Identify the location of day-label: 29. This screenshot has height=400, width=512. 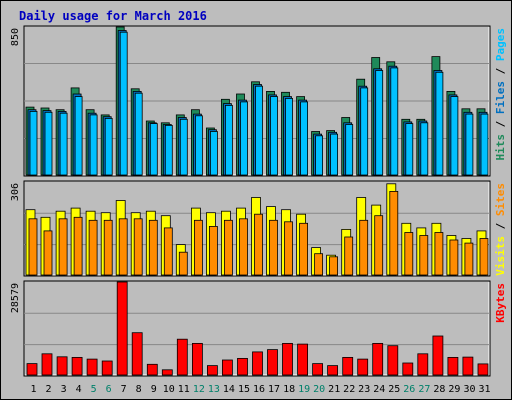
(454, 389).